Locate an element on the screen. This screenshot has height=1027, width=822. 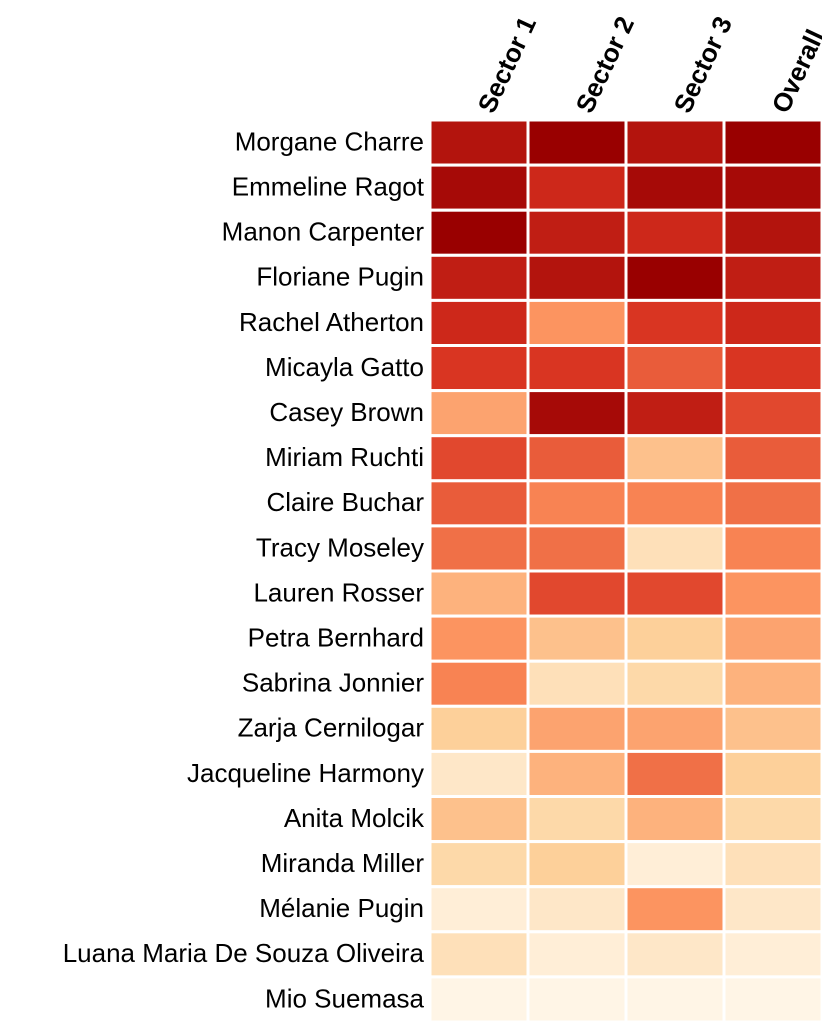
row-label: Mélanie Pugin is located at coordinates (341, 908).